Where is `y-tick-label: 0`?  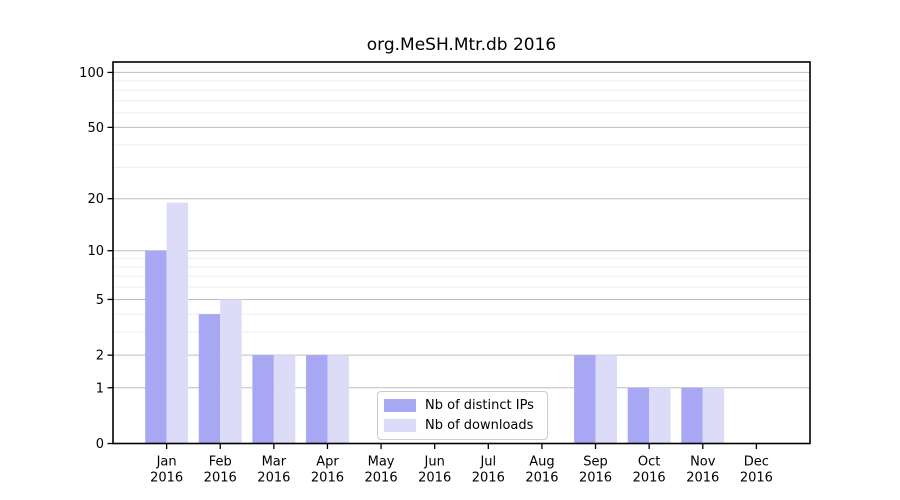 y-tick-label: 0 is located at coordinates (100, 444).